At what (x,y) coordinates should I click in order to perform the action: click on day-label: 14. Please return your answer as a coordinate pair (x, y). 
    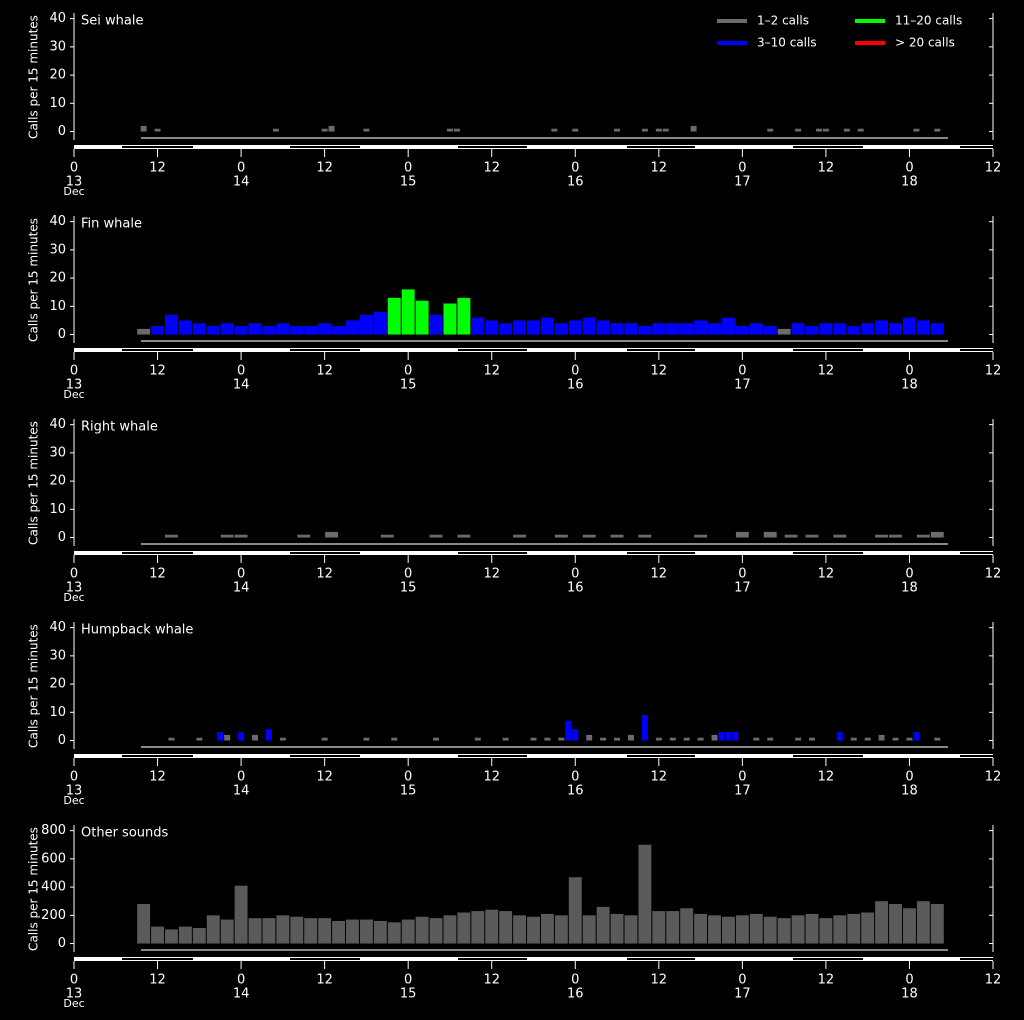
    Looking at the image, I should click on (241, 588).